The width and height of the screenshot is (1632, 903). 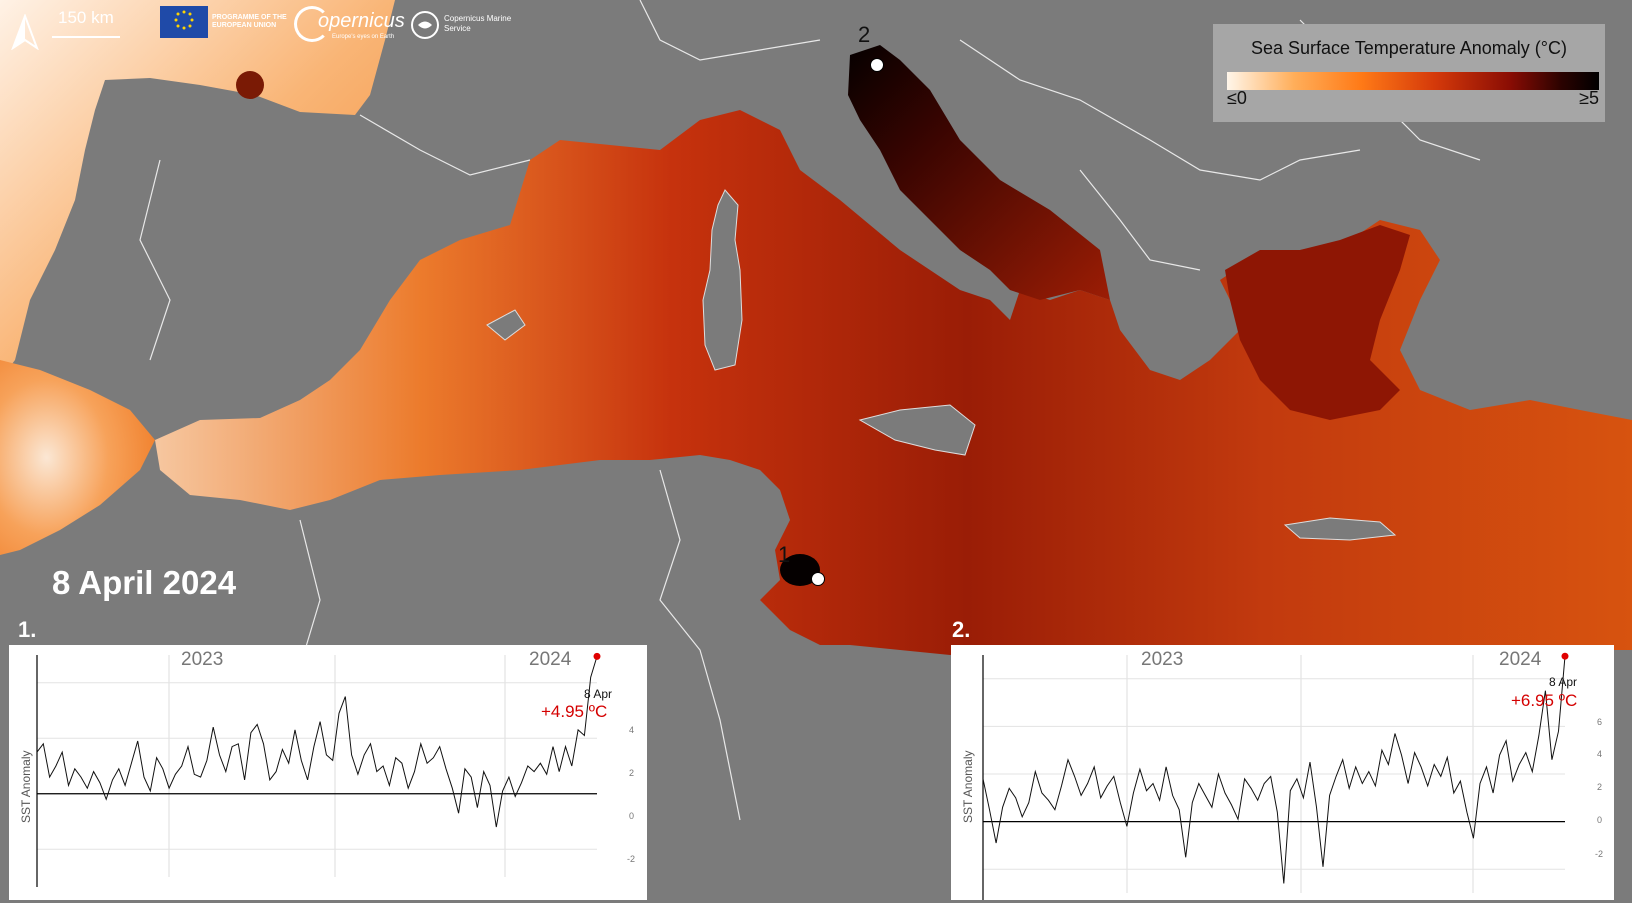 What do you see at coordinates (1589, 98) in the screenshot?
I see `legend-max-label: ≥5` at bounding box center [1589, 98].